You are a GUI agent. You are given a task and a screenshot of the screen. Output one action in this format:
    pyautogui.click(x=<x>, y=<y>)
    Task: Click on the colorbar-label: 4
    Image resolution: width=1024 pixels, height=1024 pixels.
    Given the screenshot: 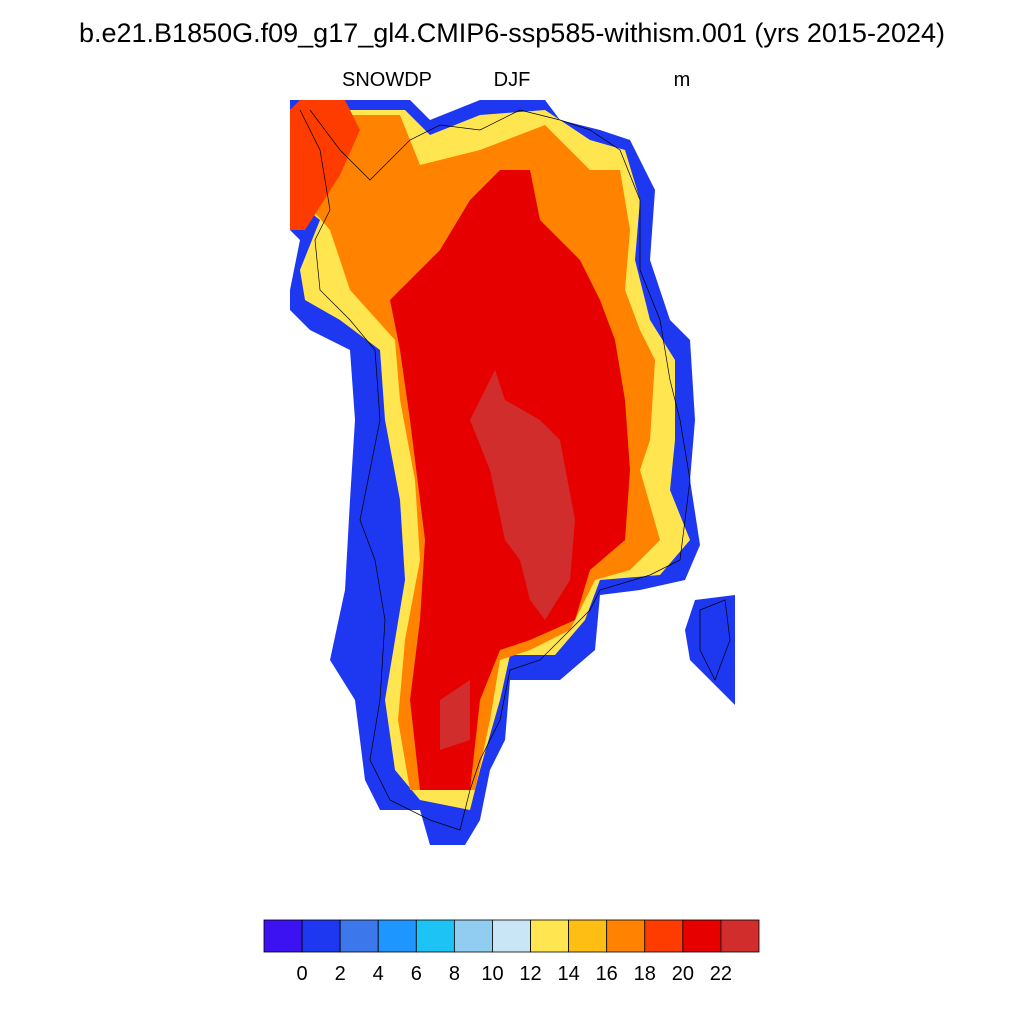 What is the action you would take?
    pyautogui.click(x=378, y=974)
    